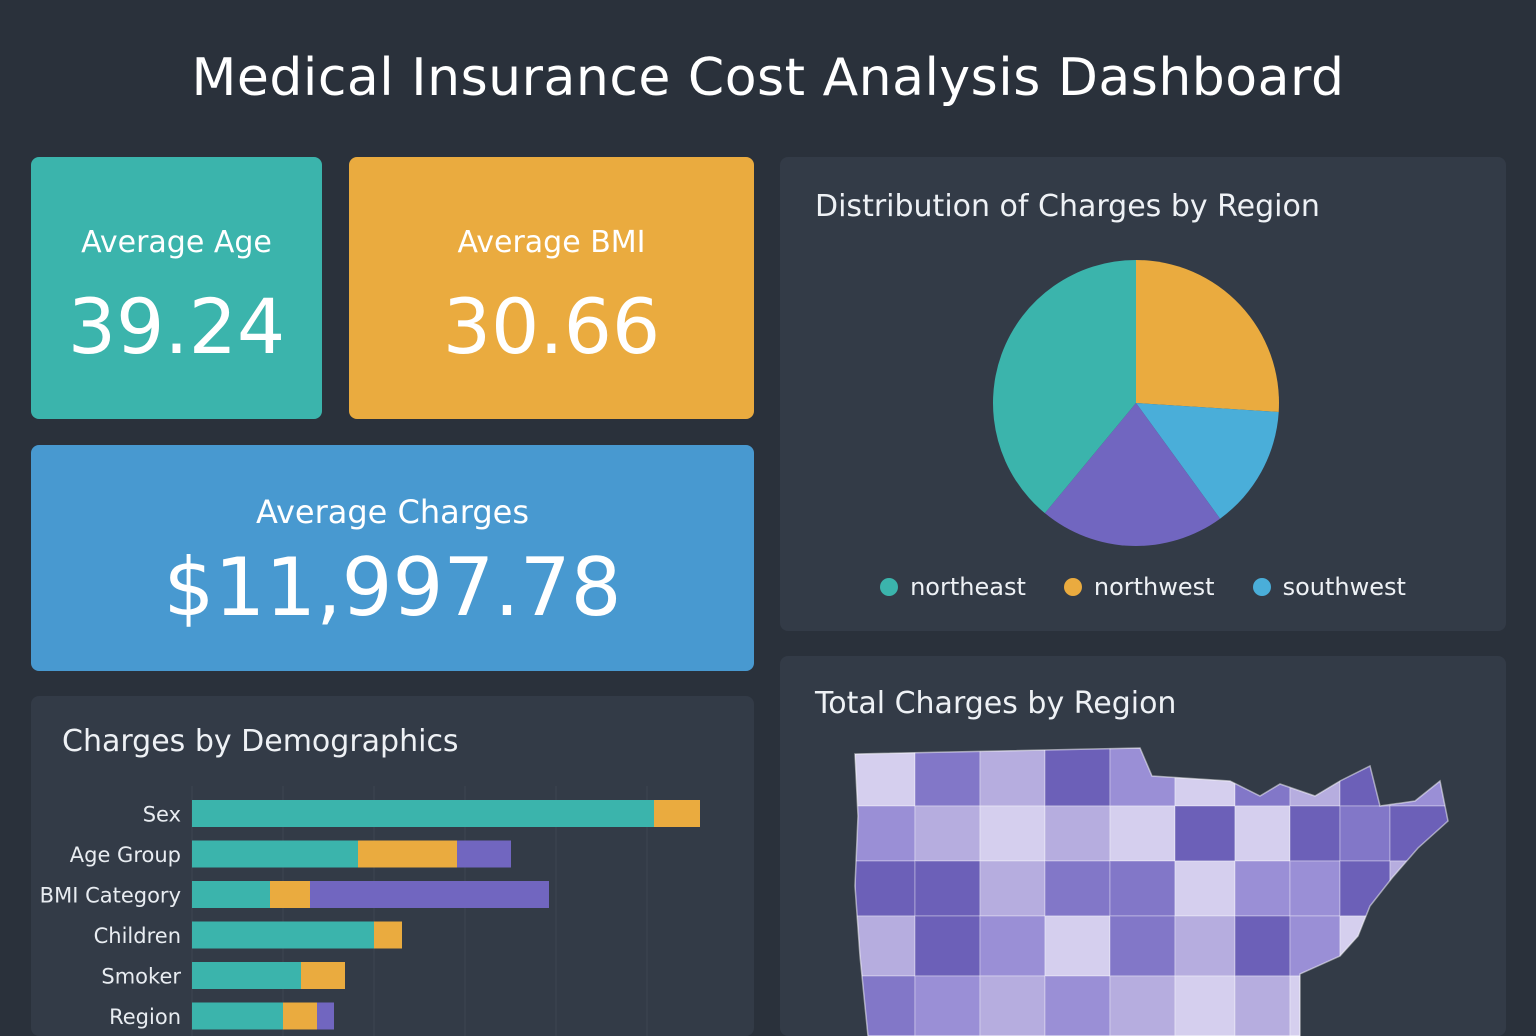  I want to click on legend-label: northeast, so click(968, 587).